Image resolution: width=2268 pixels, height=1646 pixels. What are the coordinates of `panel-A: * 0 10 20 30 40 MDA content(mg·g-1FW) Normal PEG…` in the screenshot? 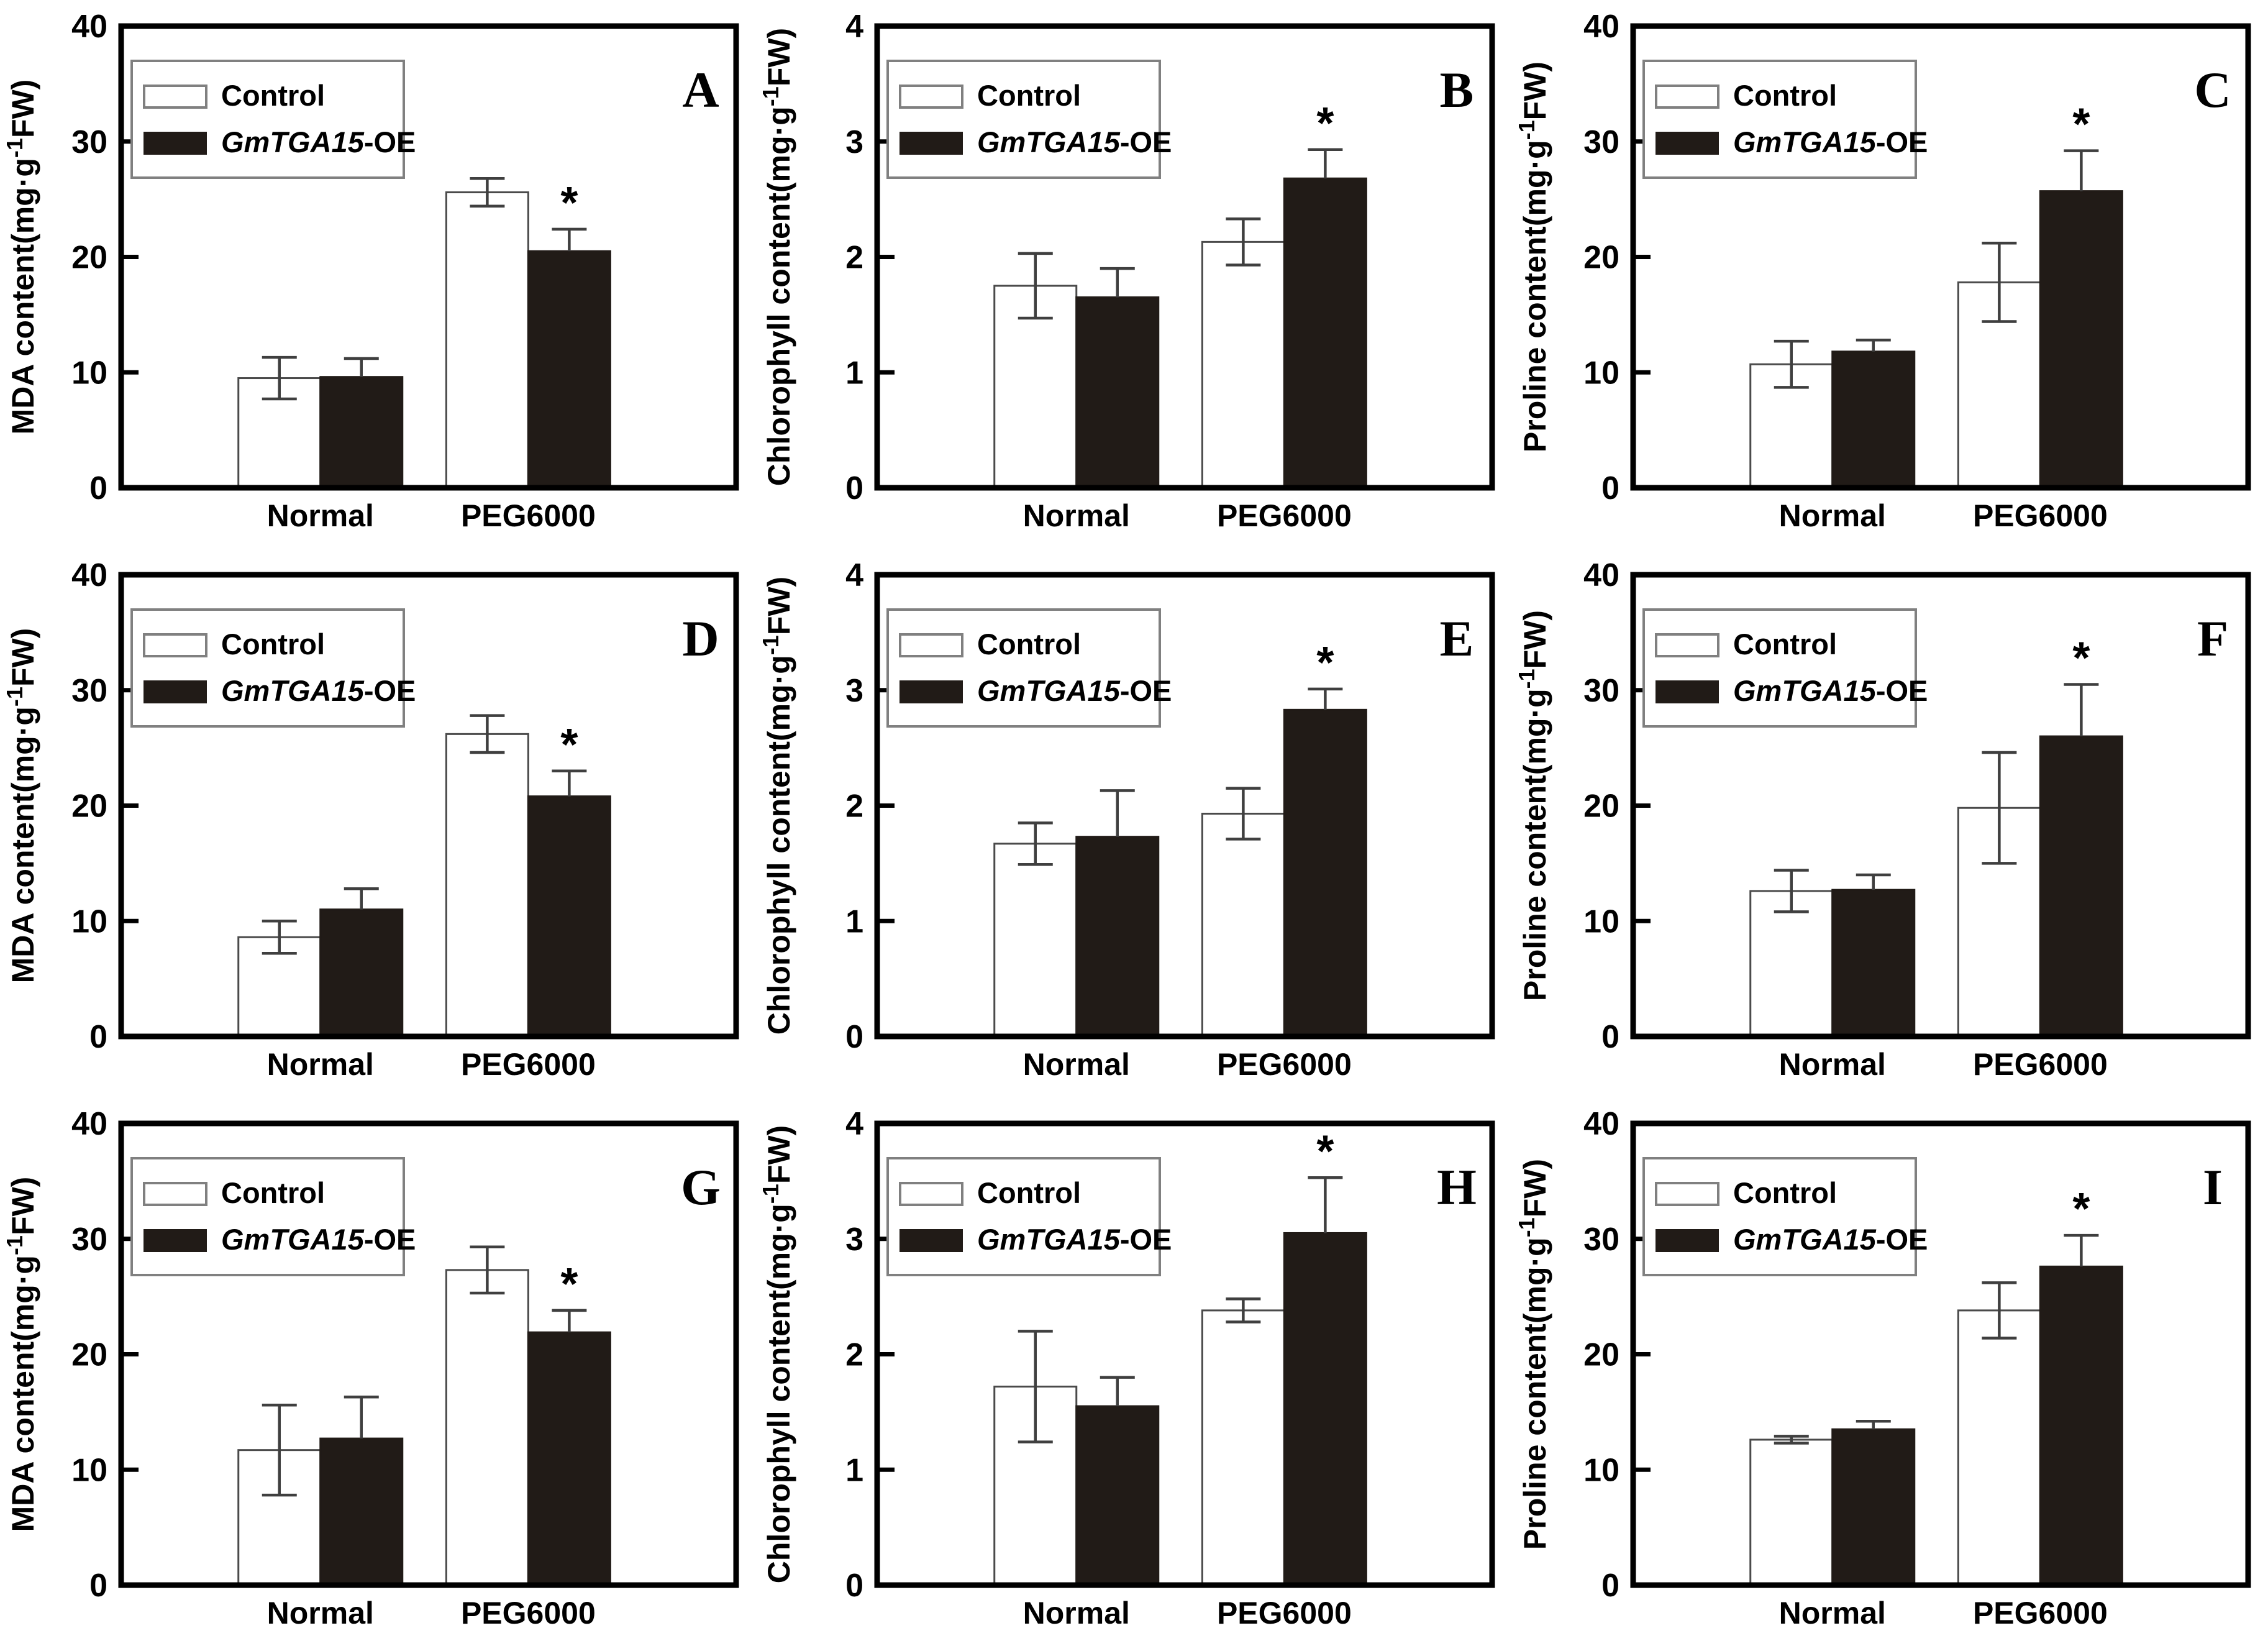 It's located at (378, 274).